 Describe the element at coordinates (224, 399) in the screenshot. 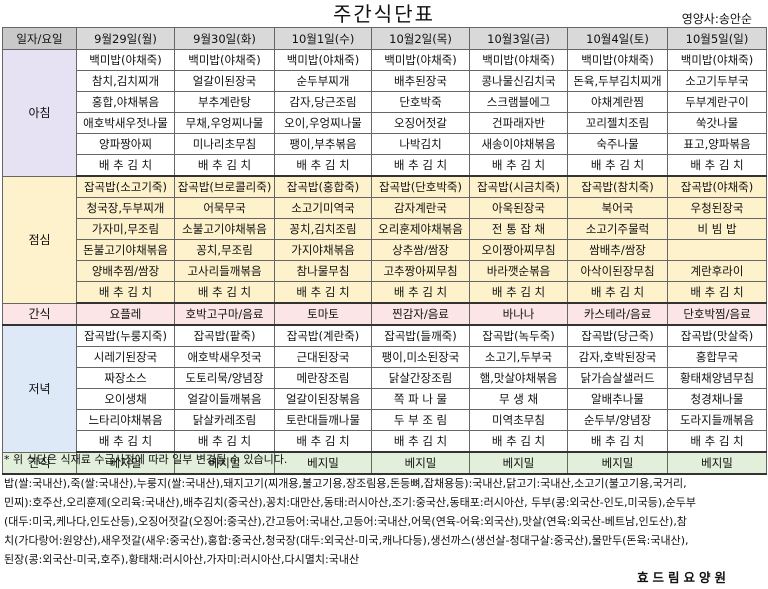

I see `menu-cell: 얼갈이들깨볶음` at that location.